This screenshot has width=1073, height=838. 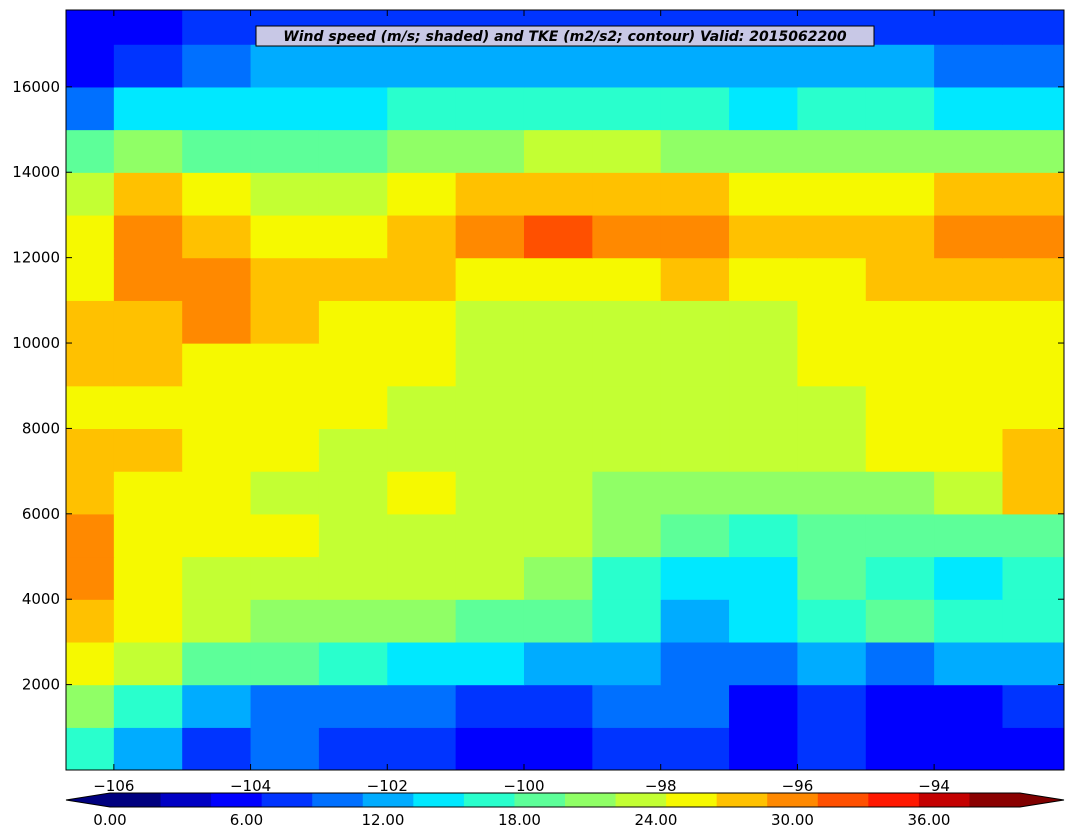 I want to click on colorbar: 0.00 6.00 12.00 18.00 24.00 30.00 36.00, so click(x=565, y=810).